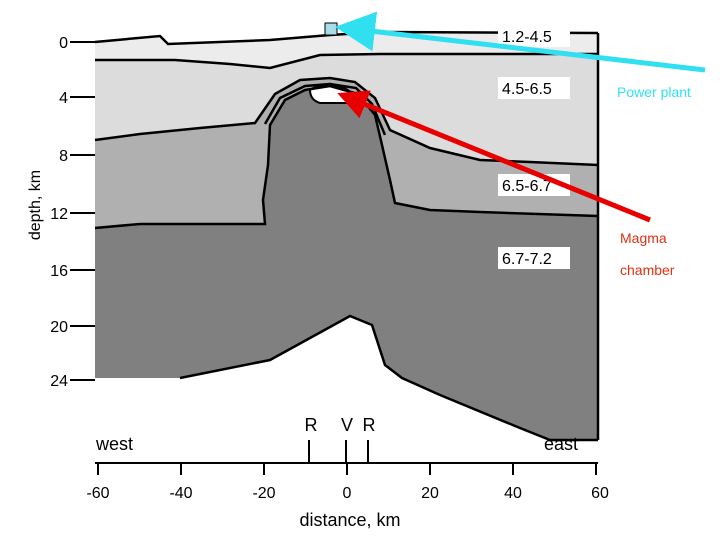 The width and height of the screenshot is (720, 540). I want to click on magma-label: Magma, so click(643, 238).